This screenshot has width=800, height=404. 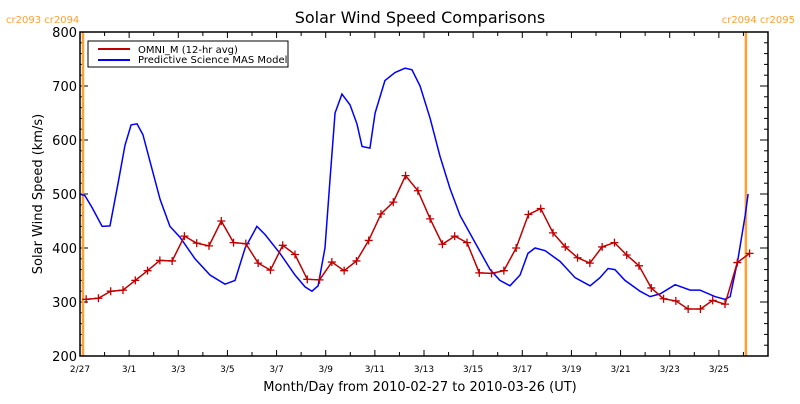 I want to click on x-tick-label: 2/27, so click(x=80, y=370).